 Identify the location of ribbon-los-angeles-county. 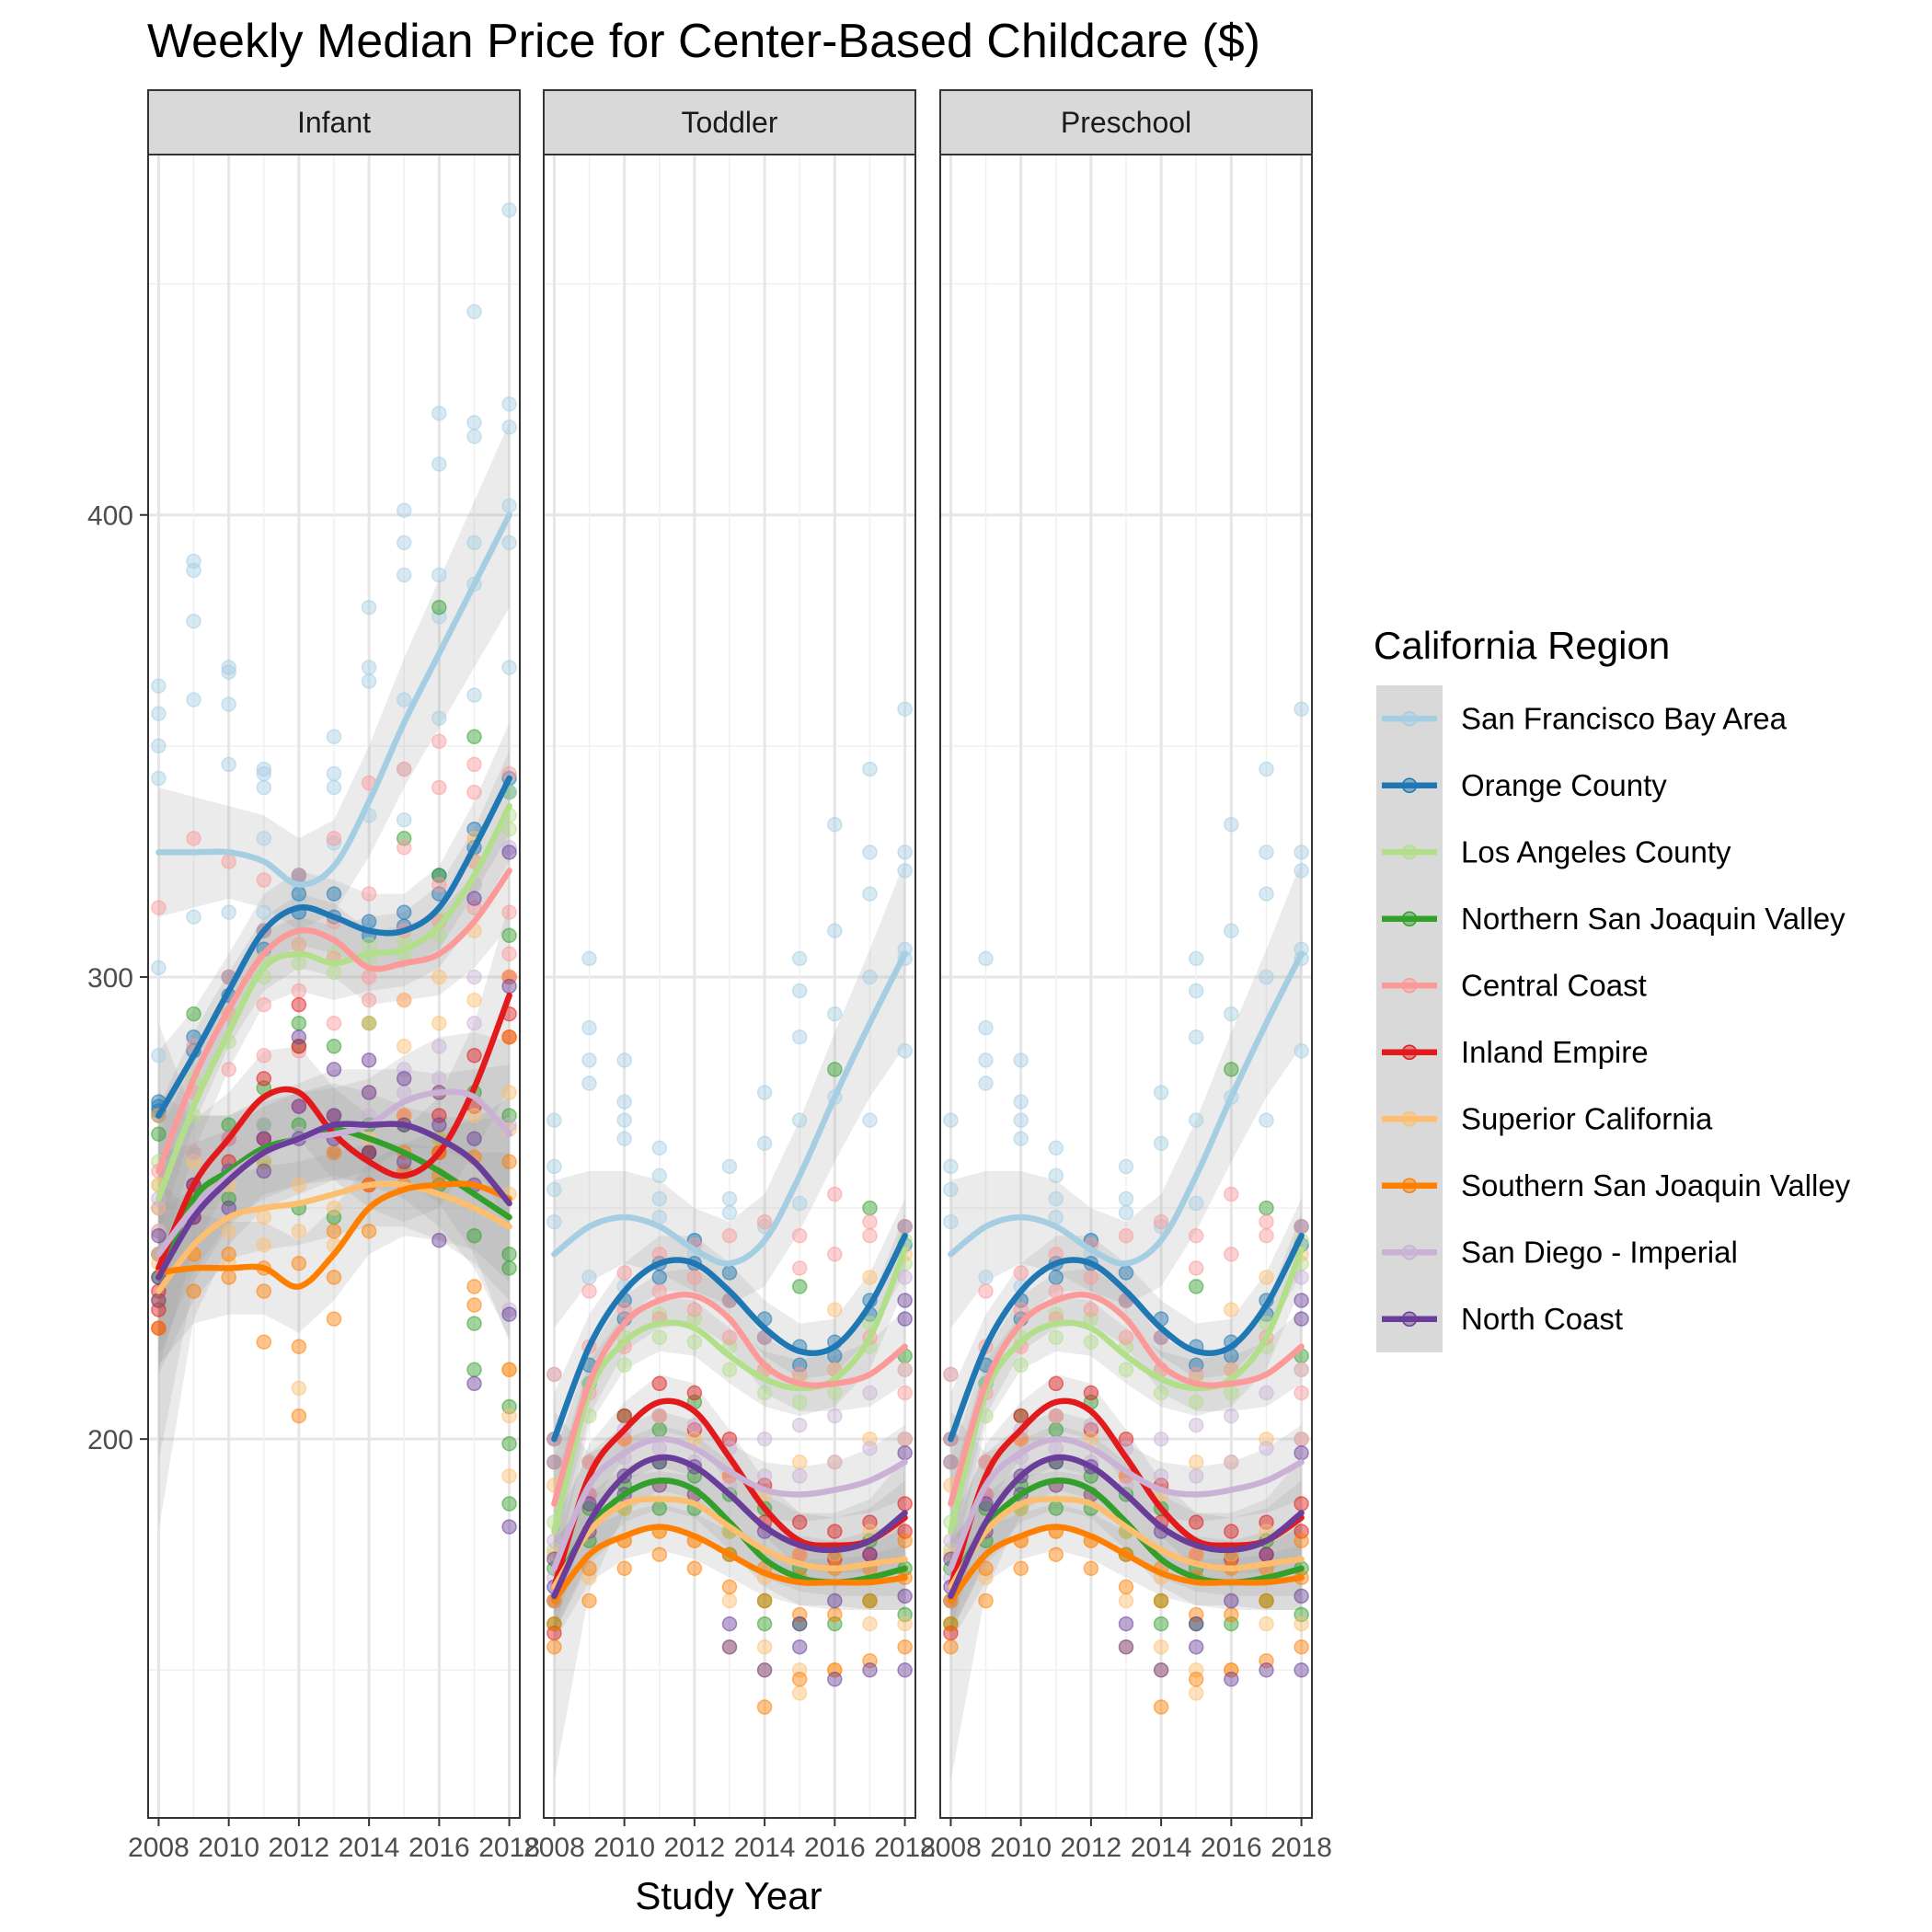
(729, 1395).